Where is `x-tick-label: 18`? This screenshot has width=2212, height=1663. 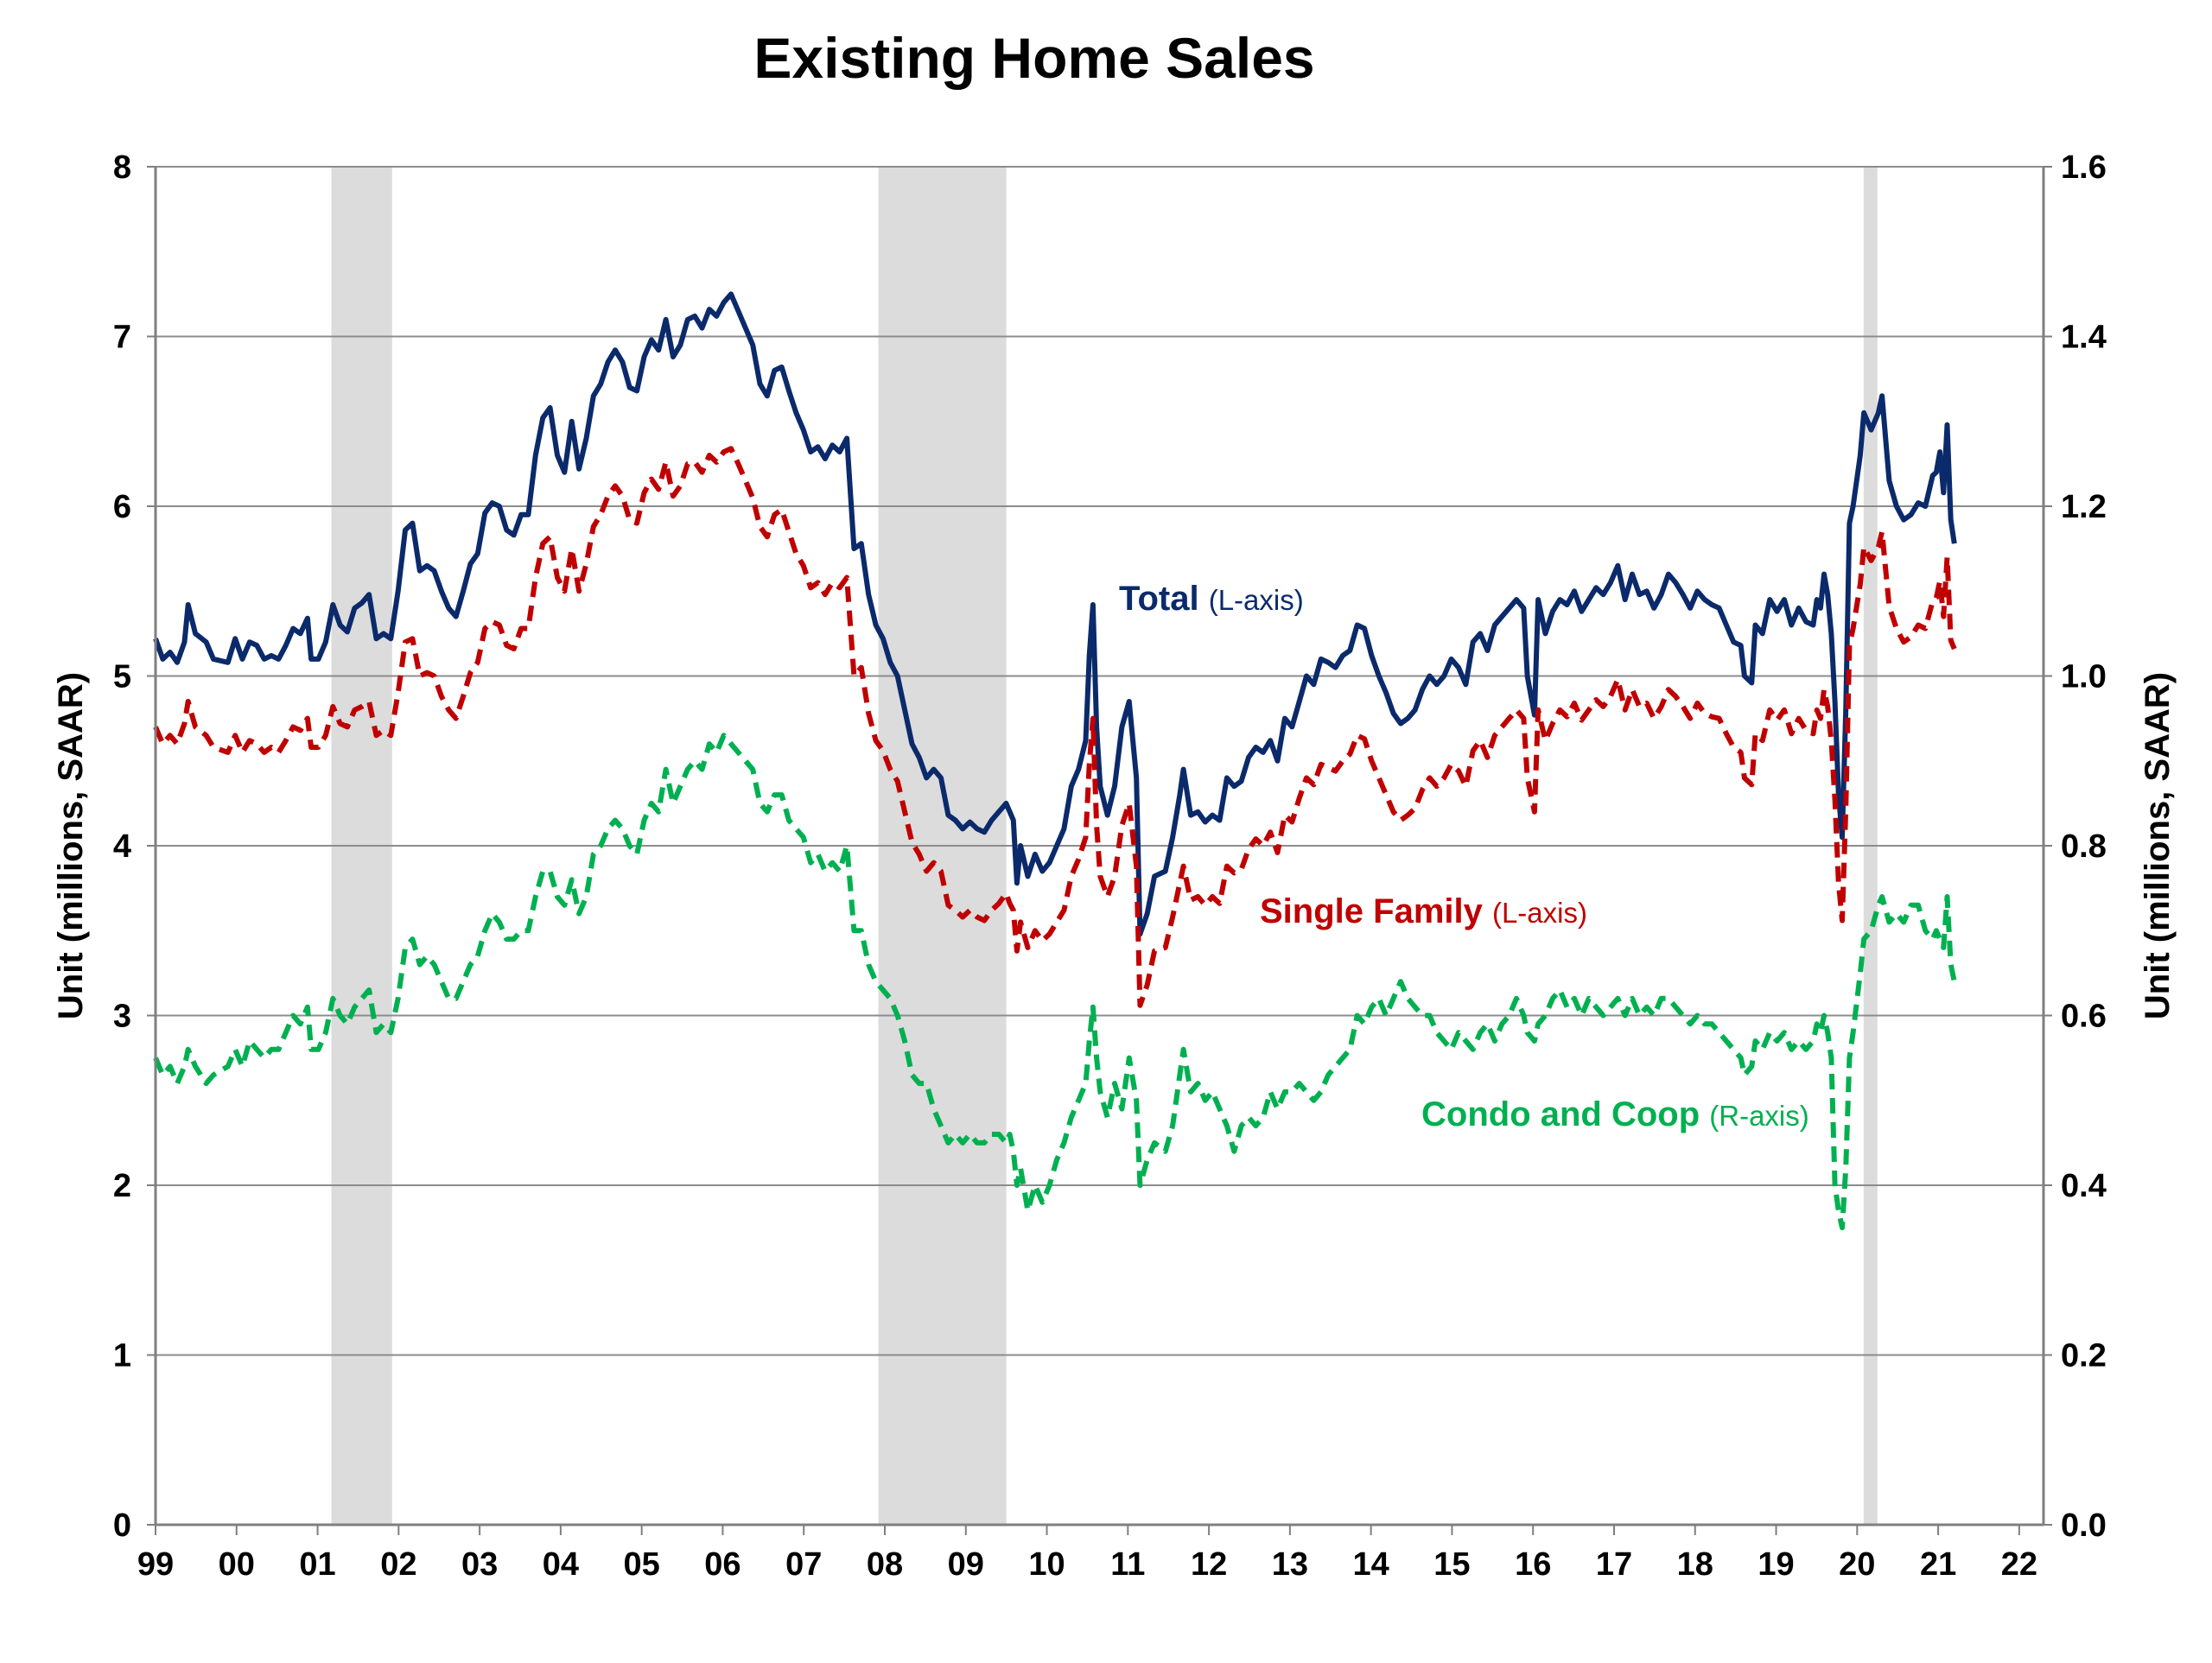
x-tick-label: 18 is located at coordinates (1695, 1565).